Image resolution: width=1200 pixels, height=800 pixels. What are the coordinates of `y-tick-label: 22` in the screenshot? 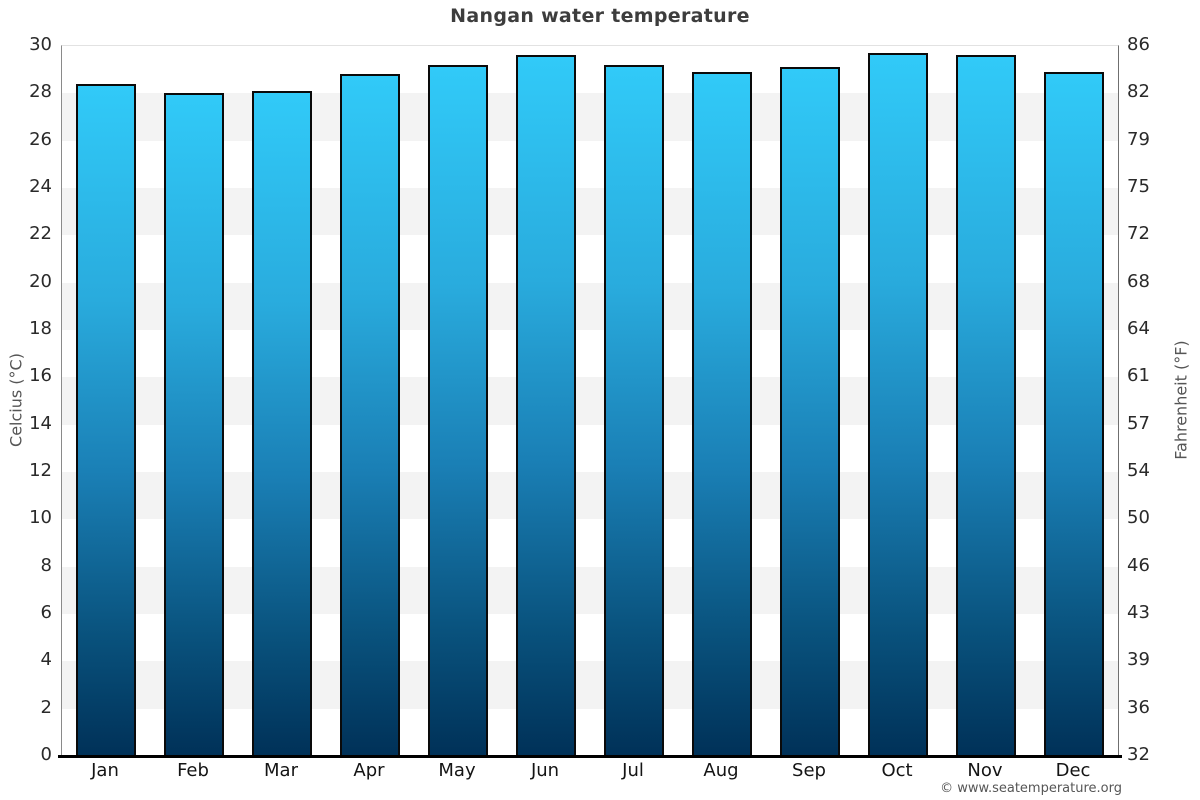 It's located at (40, 234).